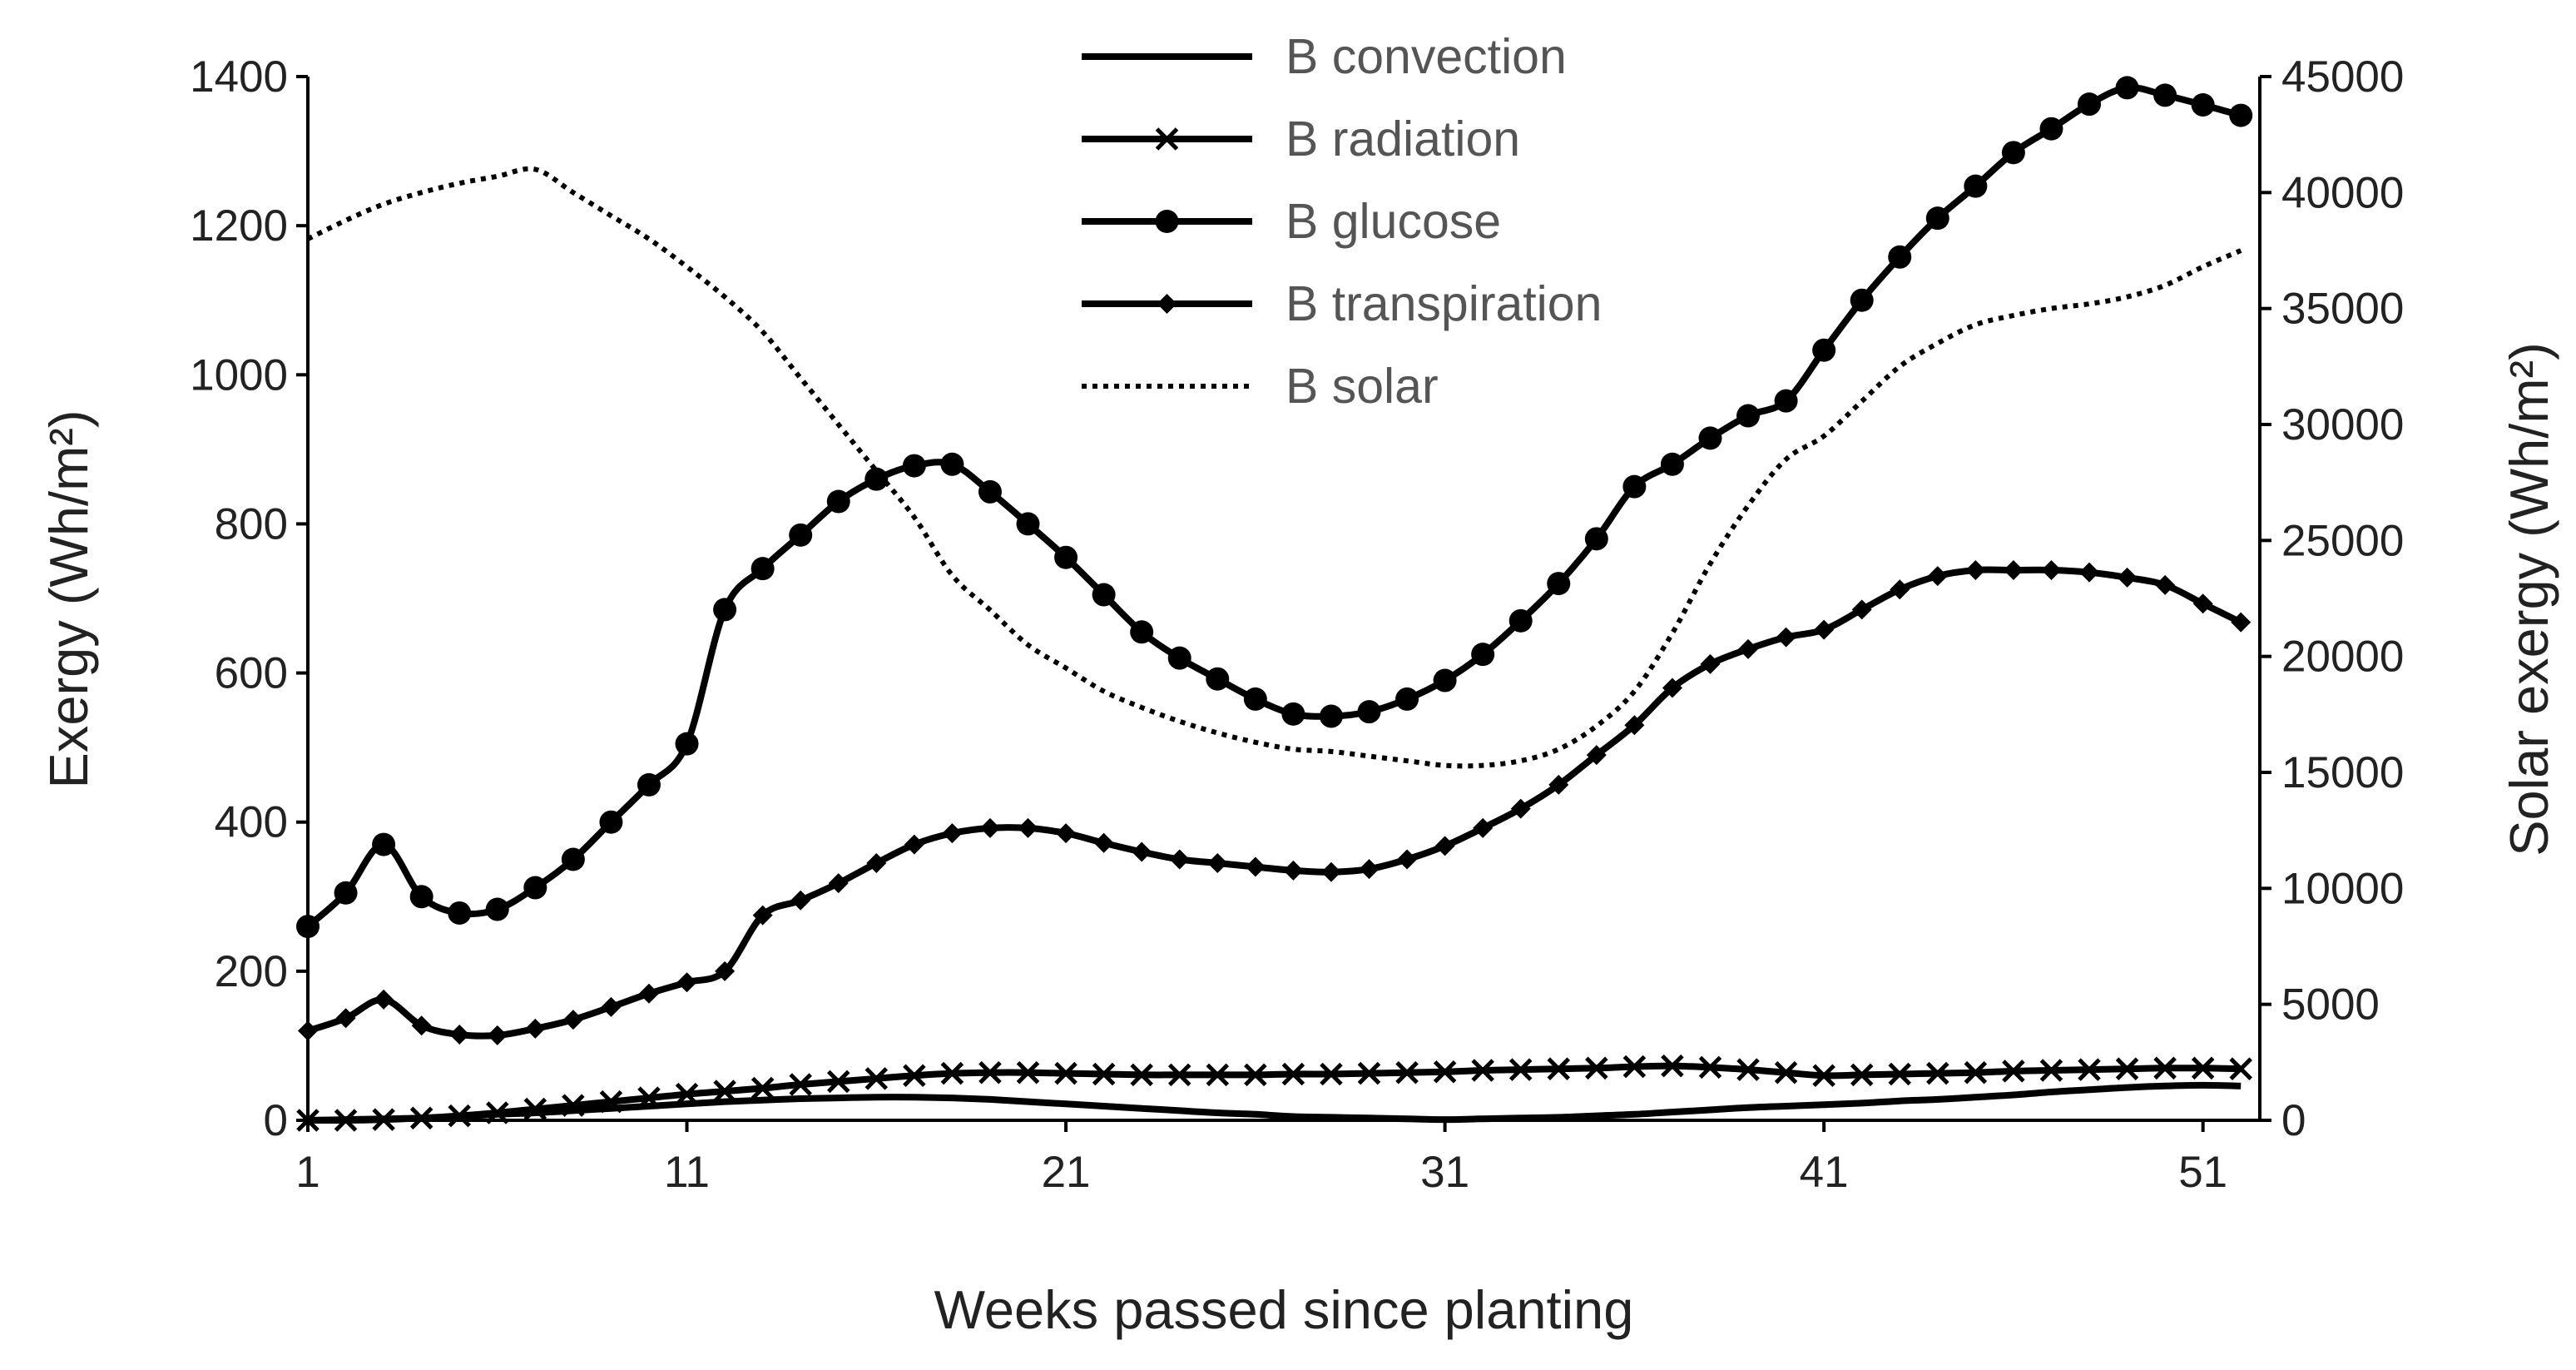 This screenshot has width=2576, height=1370. I want to click on legend-label: B glucose, so click(1393, 221).